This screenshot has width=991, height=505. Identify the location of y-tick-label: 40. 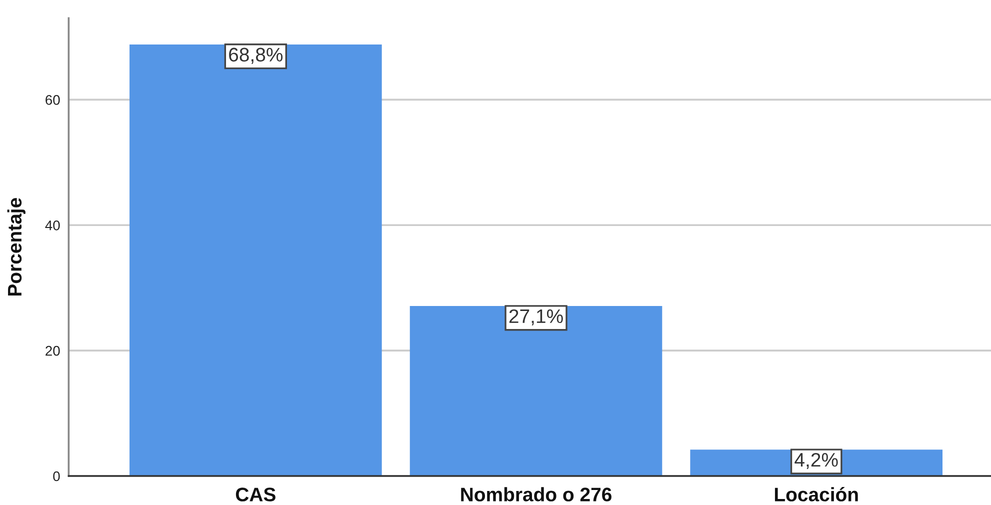
(52, 225).